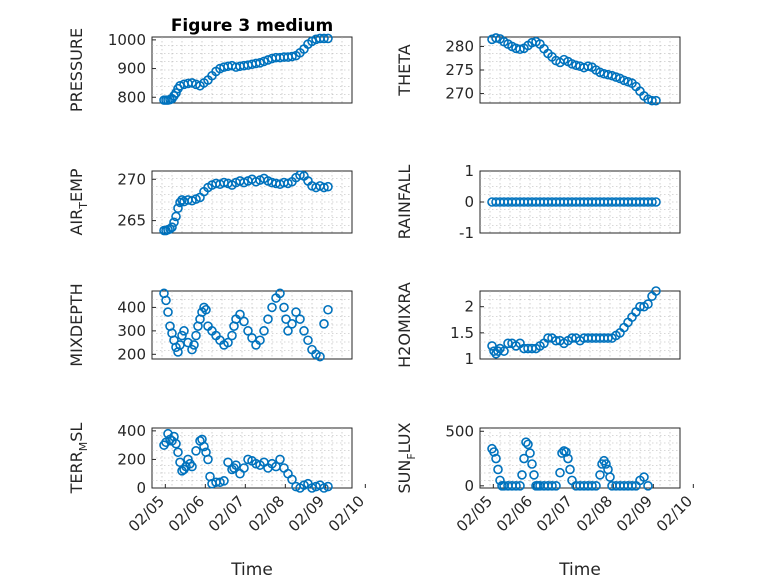 This screenshot has height=583, width=778. I want to click on x-tick-label: 02/08, so click(266, 513).